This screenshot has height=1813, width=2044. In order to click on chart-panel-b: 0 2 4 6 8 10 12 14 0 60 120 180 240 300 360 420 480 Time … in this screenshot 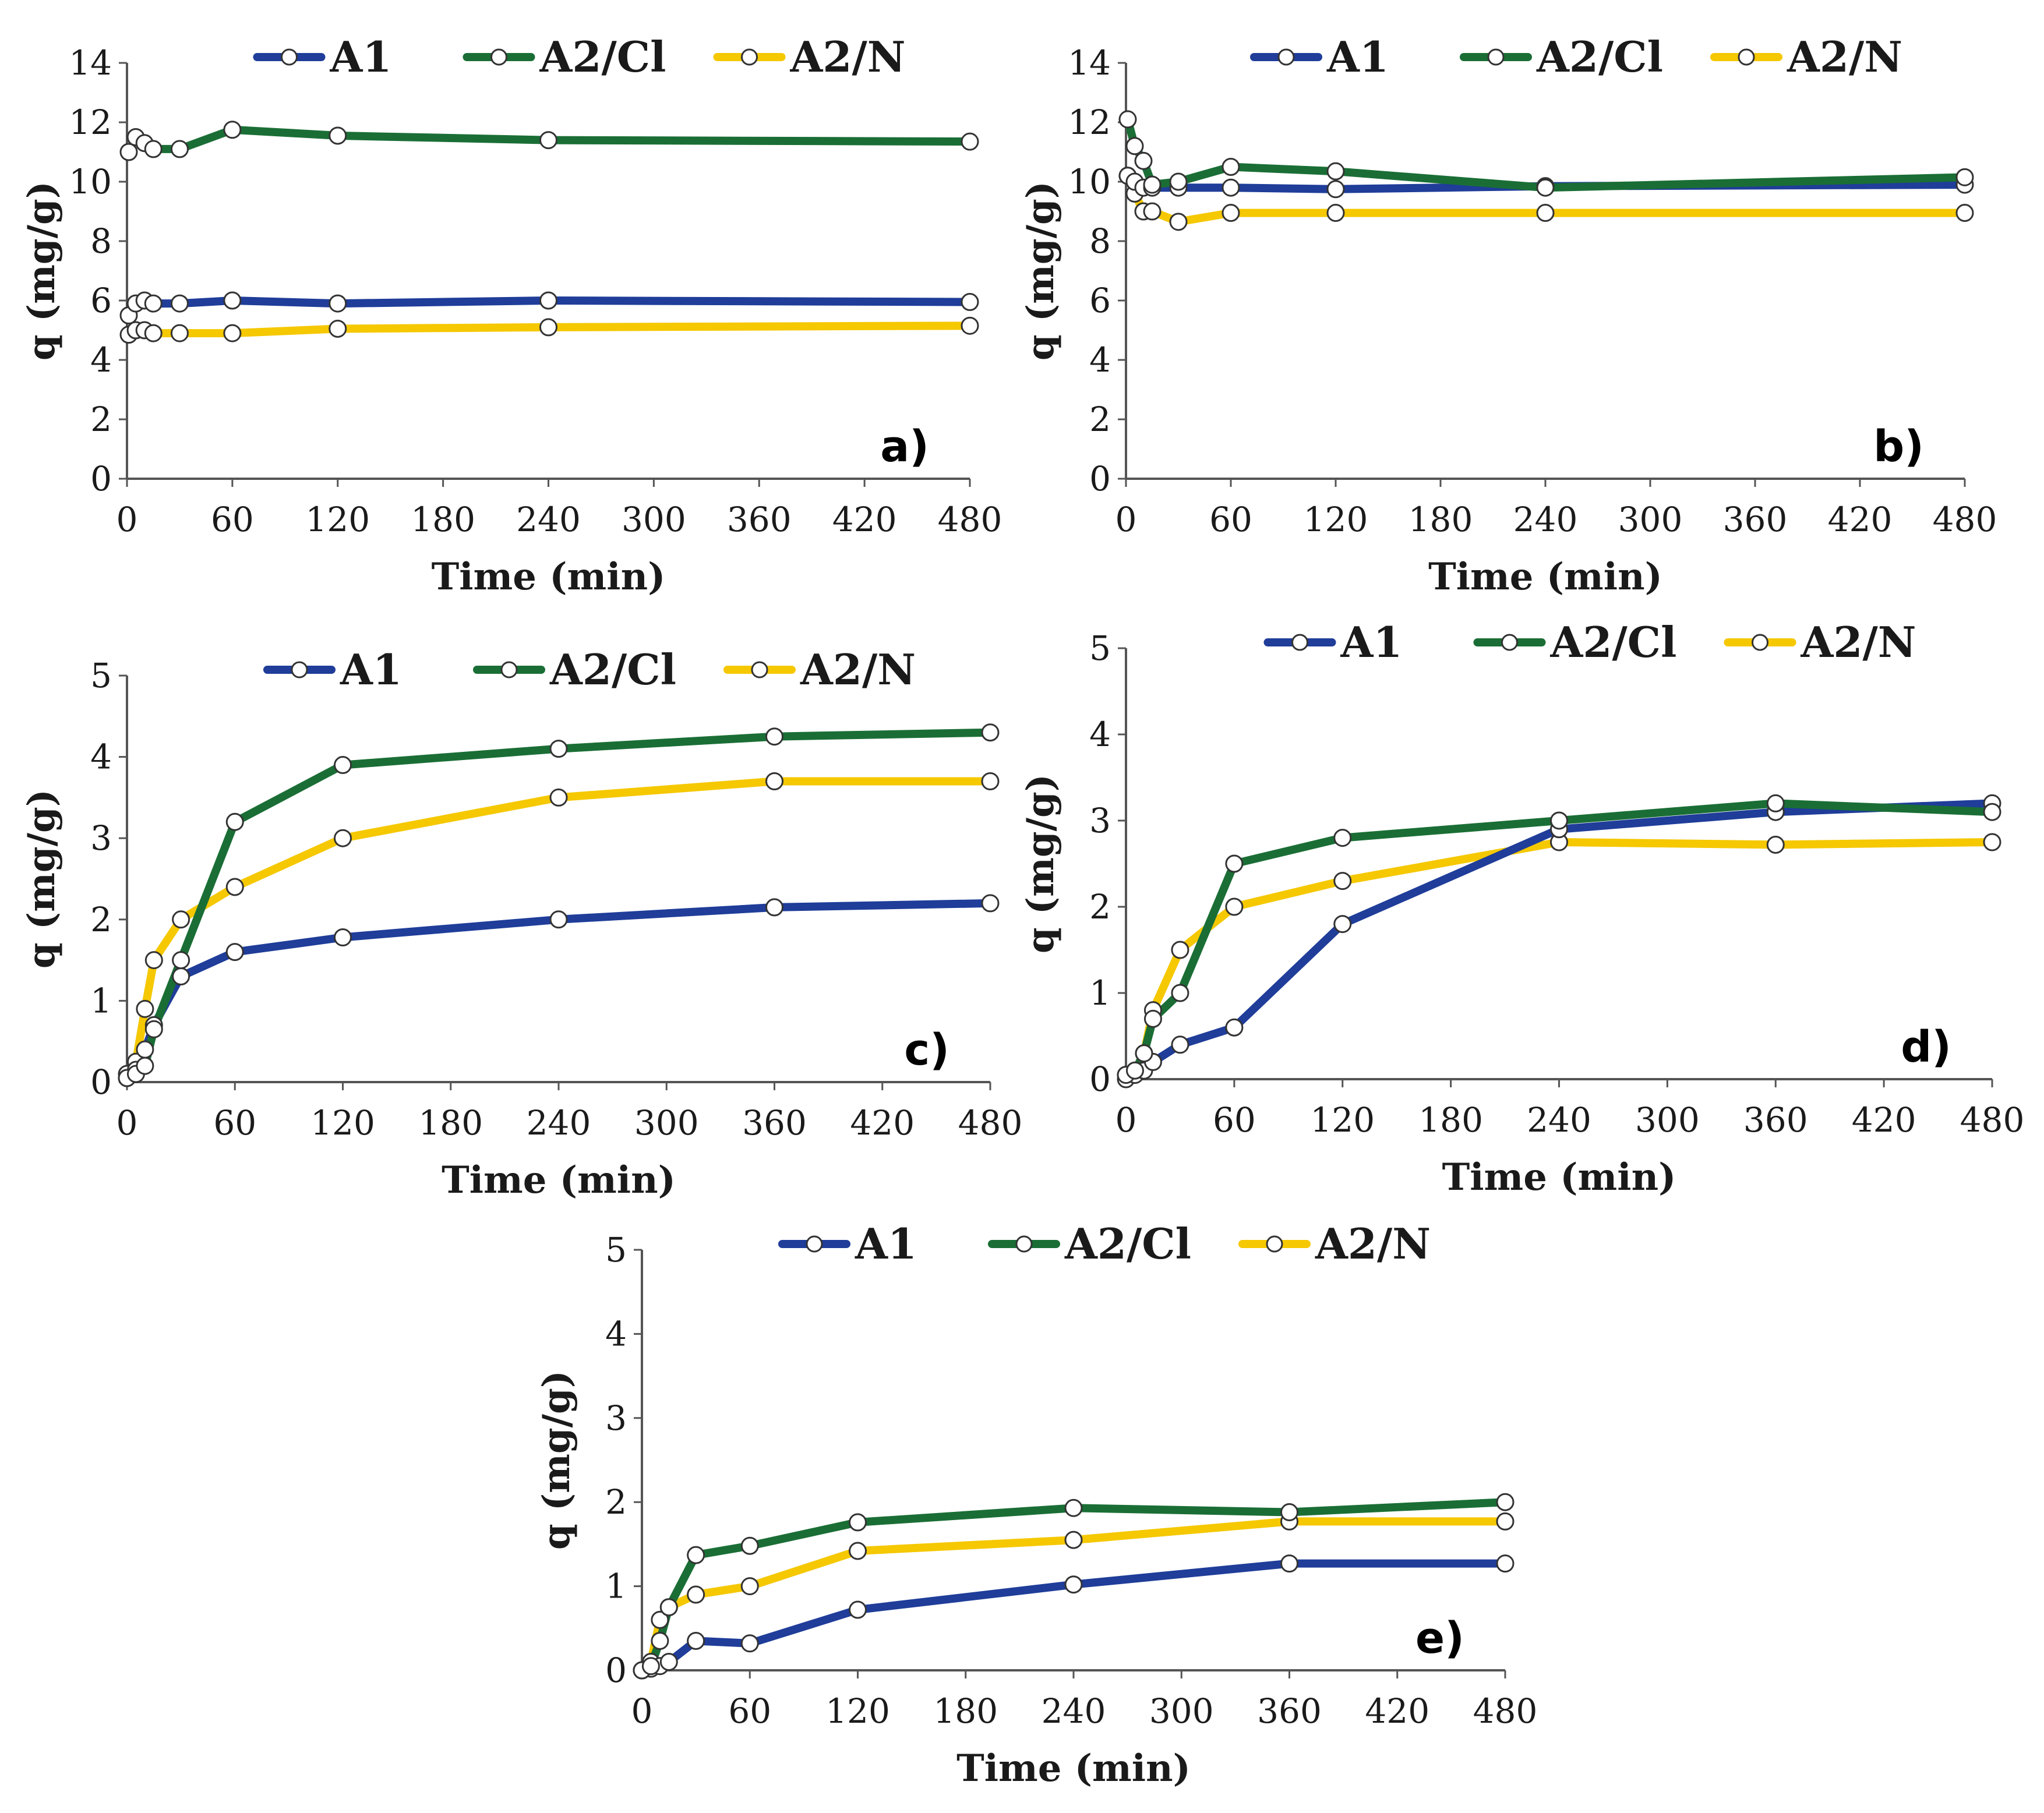, I will do `click(1508, 316)`.